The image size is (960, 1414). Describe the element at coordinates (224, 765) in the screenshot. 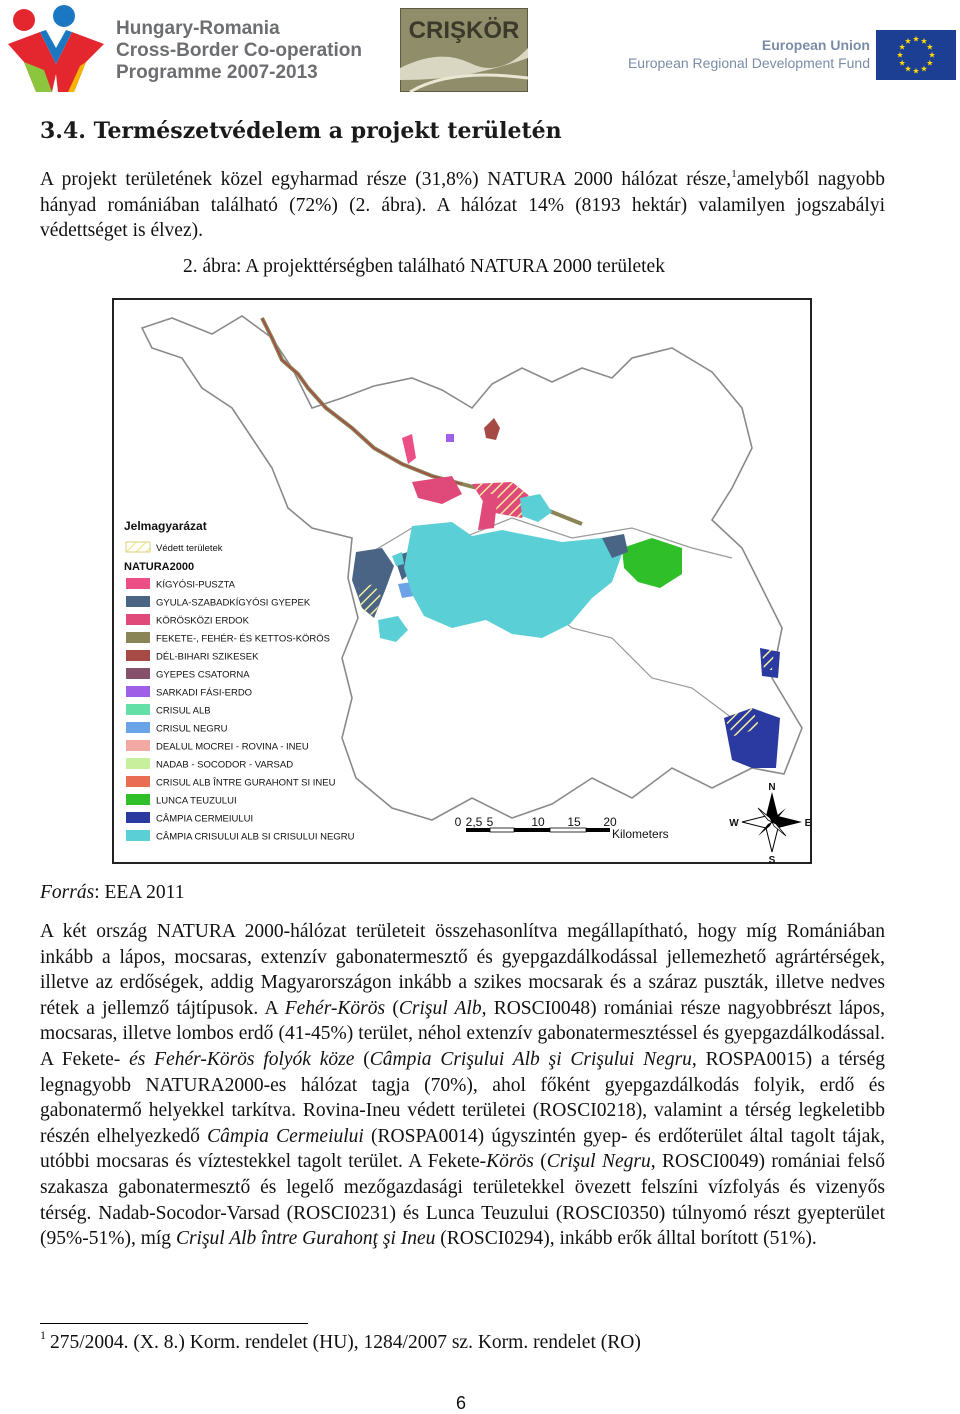

I see `legend-label: NADAB - SOCODOR - VARSAD` at that location.